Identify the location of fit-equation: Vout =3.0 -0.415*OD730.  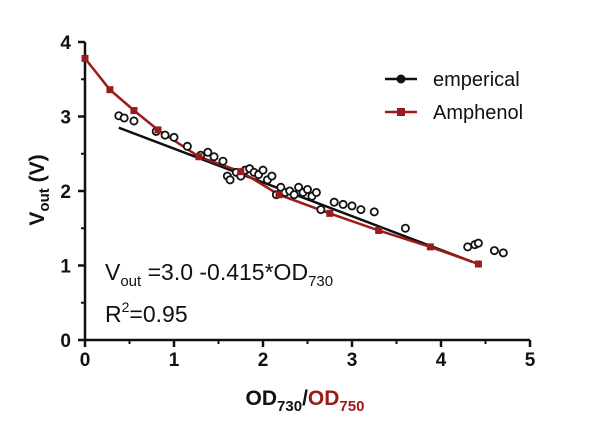
(219, 274).